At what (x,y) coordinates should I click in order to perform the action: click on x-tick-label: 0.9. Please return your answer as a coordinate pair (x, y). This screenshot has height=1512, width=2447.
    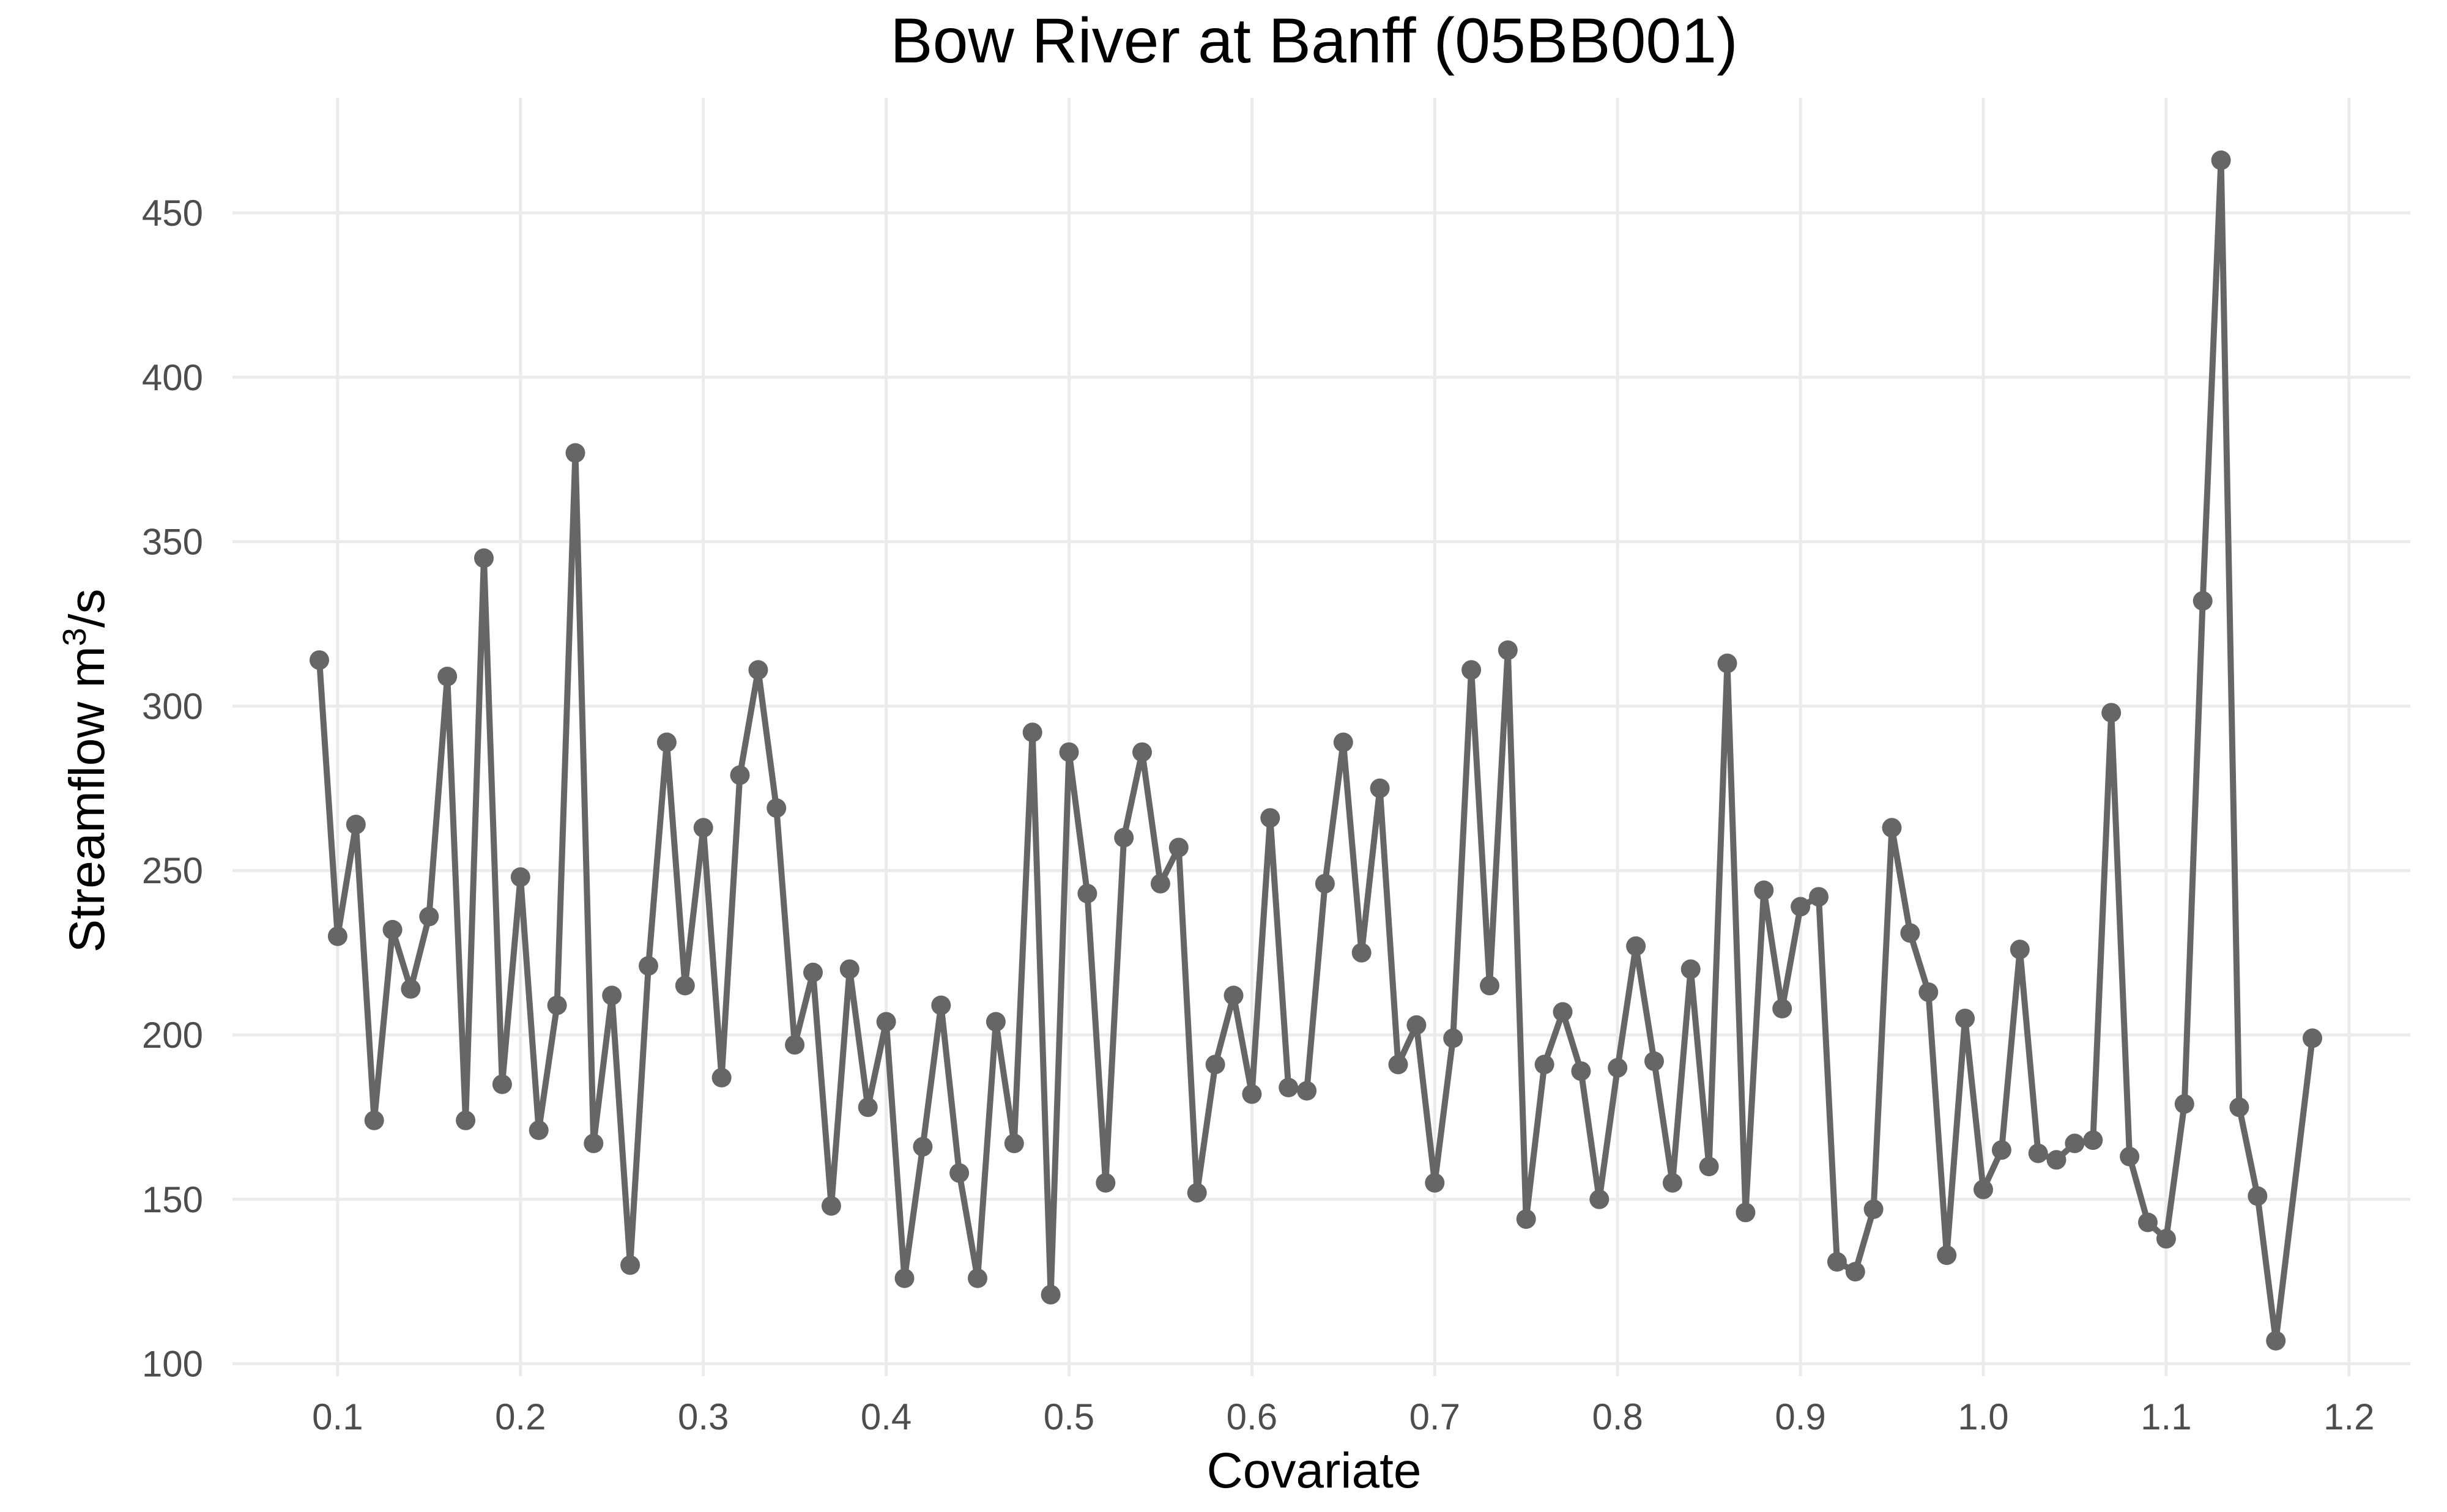
    Looking at the image, I should click on (1800, 1416).